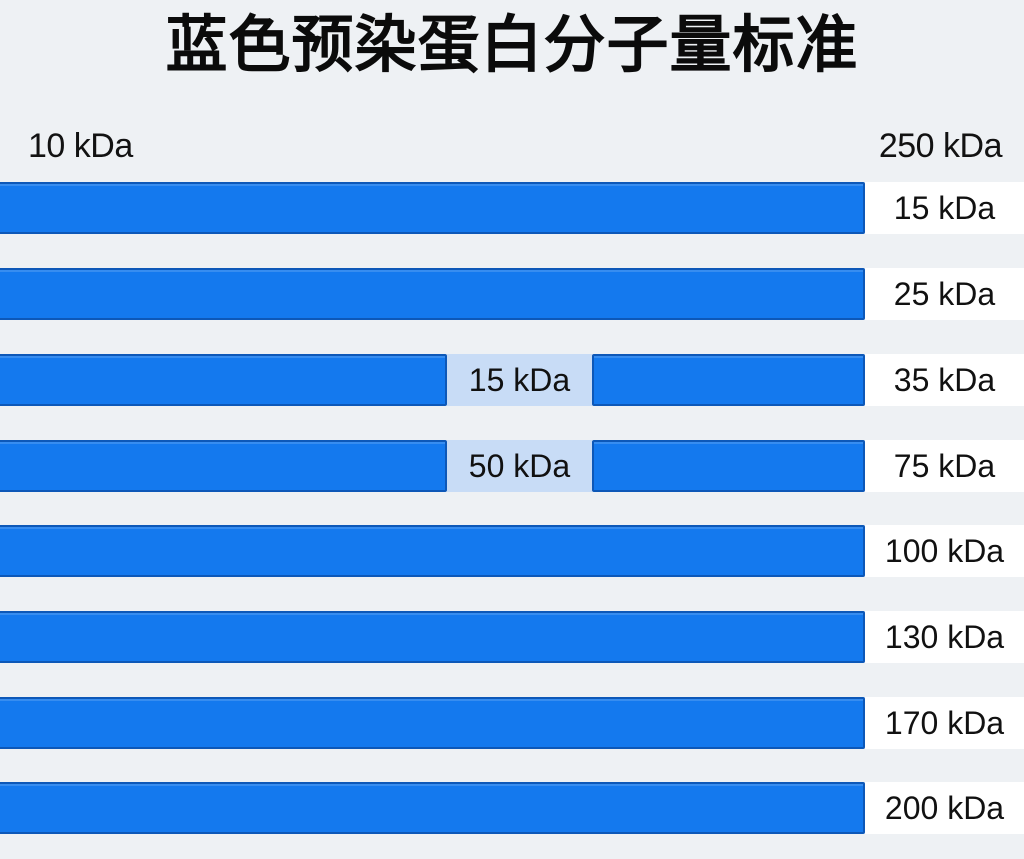 The height and width of the screenshot is (859, 1024). What do you see at coordinates (944, 208) in the screenshot?
I see `band-size-label: 15 kDa` at bounding box center [944, 208].